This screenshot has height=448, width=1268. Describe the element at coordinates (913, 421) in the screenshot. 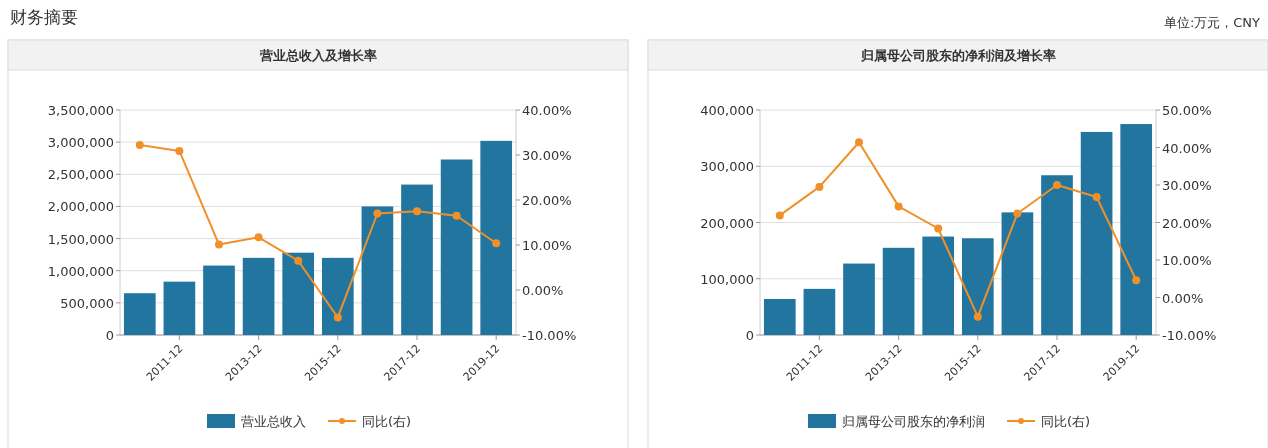

I see `legend-label: 归属母公司股东的净利润` at that location.